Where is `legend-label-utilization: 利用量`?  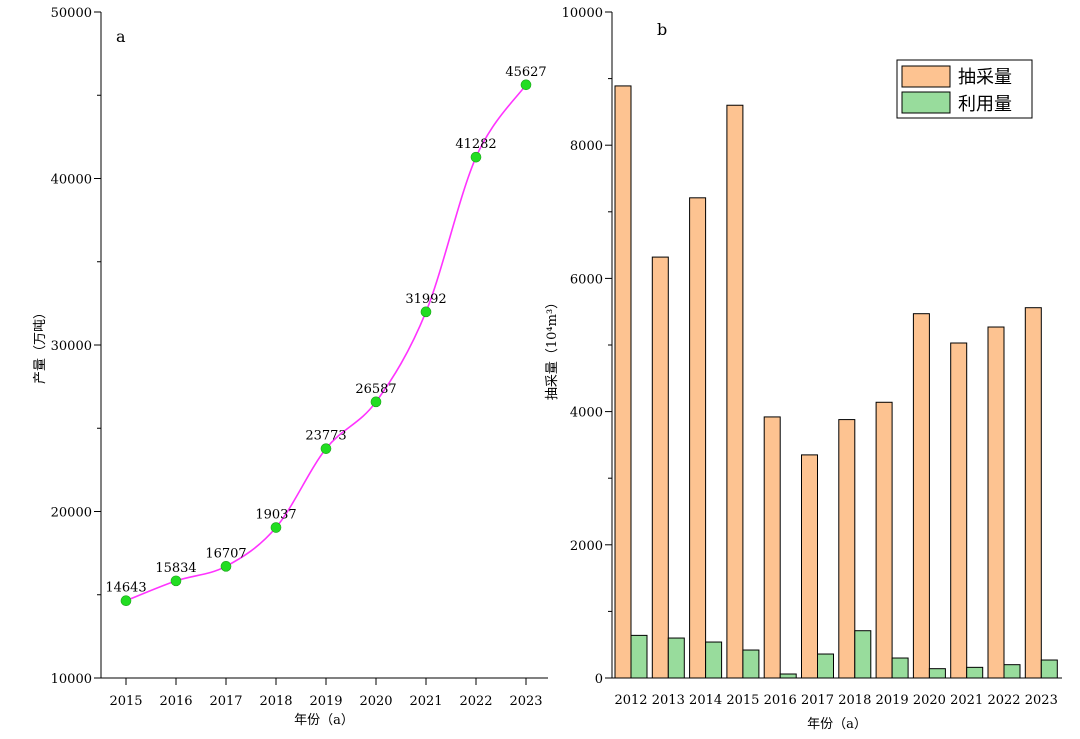 legend-label-utilization: 利用量 is located at coordinates (985, 104).